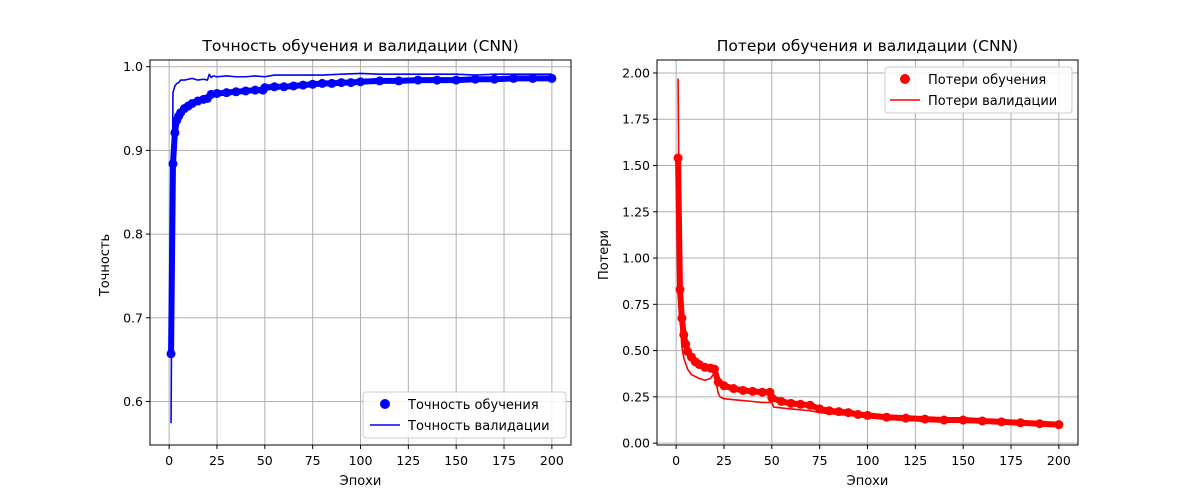 This screenshot has width=1200, height=500. I want to click on loss-y-tick-label: 1.50, so click(636, 165).